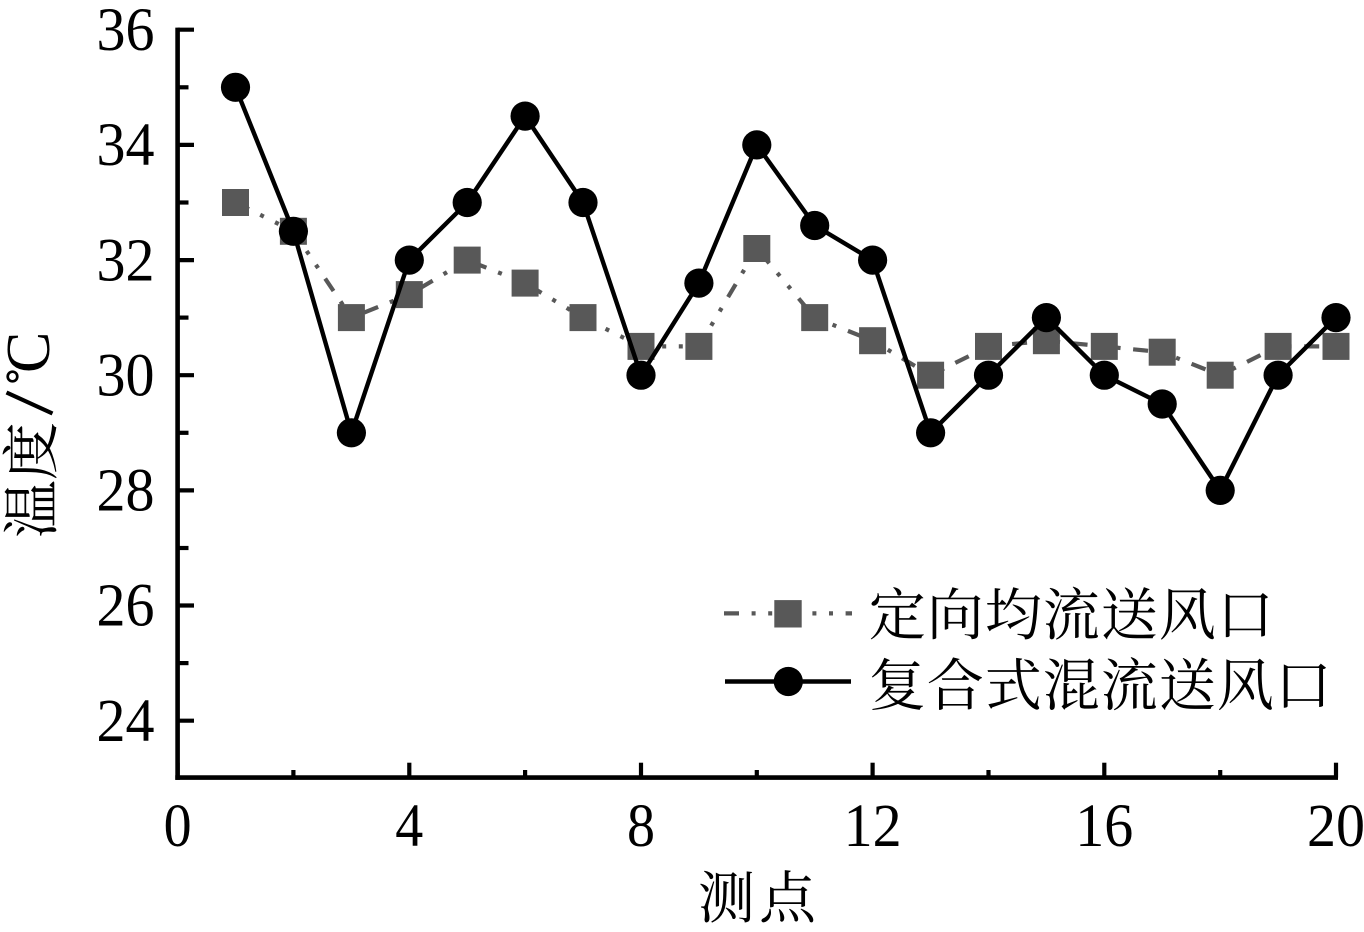 This screenshot has height=932, width=1364. What do you see at coordinates (126, 375) in the screenshot?
I see `svg-text: 30` at bounding box center [126, 375].